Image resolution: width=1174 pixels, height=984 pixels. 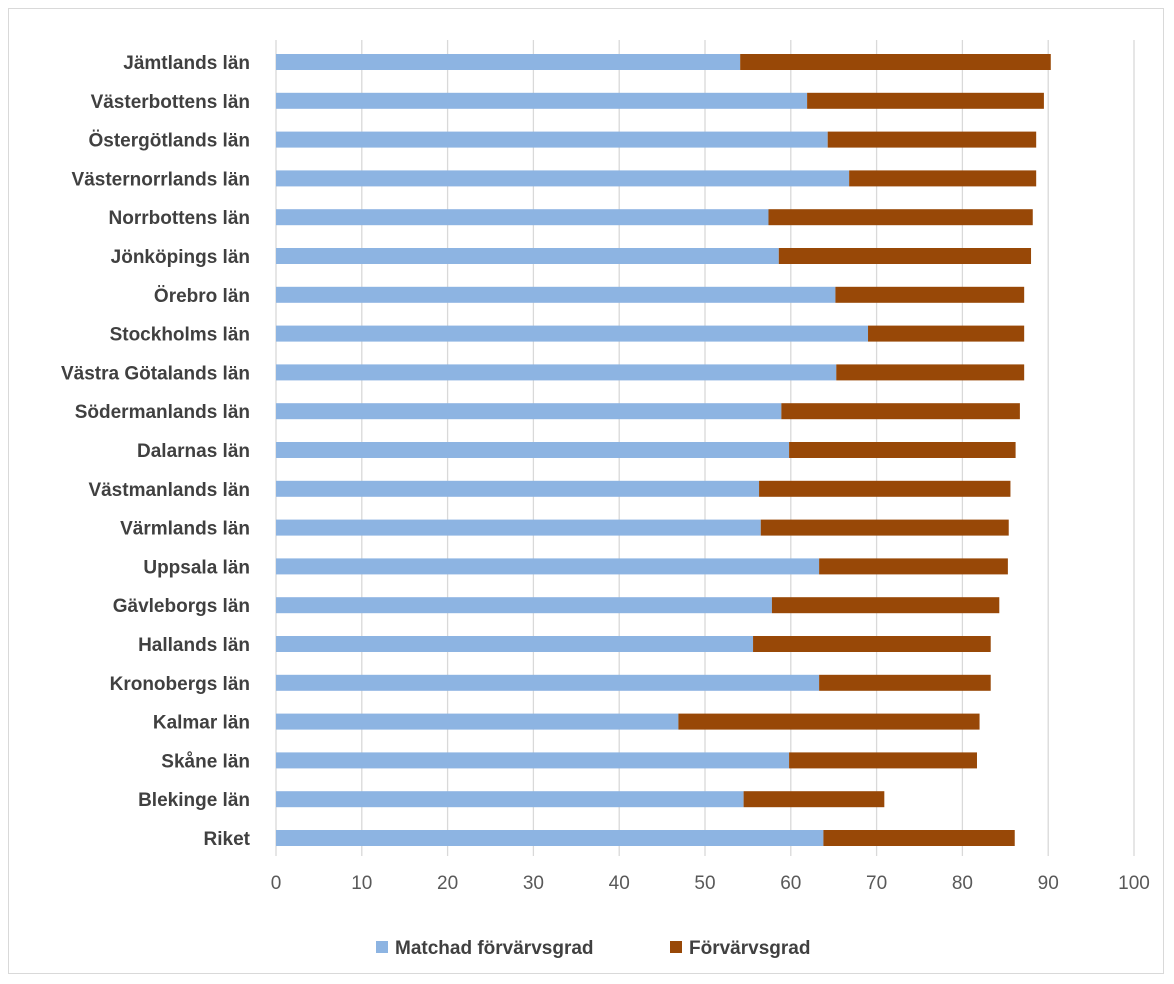 I want to click on bar-forvarvsgrad-ostergotlands-lan, so click(x=932, y=139).